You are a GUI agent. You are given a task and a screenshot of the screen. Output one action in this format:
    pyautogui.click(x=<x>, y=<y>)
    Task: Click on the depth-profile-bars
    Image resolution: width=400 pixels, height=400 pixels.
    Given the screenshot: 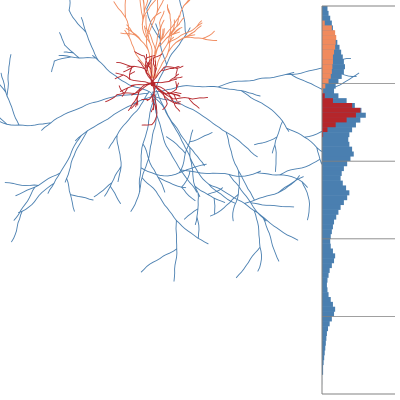 What is the action you would take?
    pyautogui.click(x=344, y=195)
    